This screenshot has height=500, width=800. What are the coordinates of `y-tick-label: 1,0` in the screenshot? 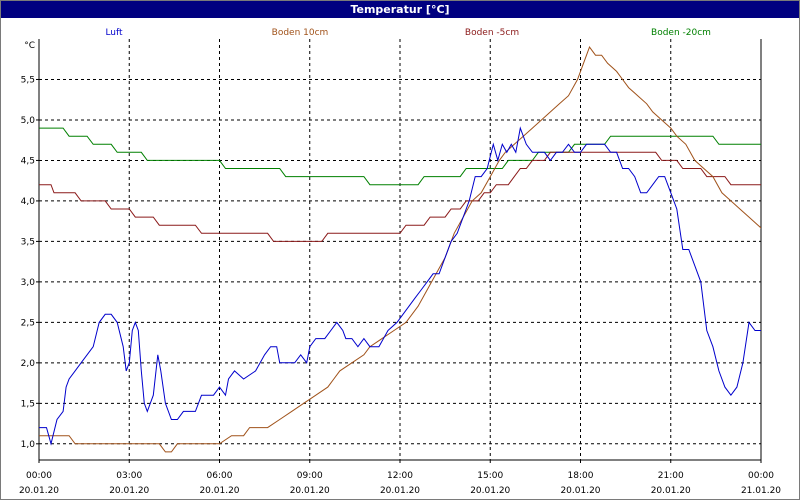 It's located at (28, 445).